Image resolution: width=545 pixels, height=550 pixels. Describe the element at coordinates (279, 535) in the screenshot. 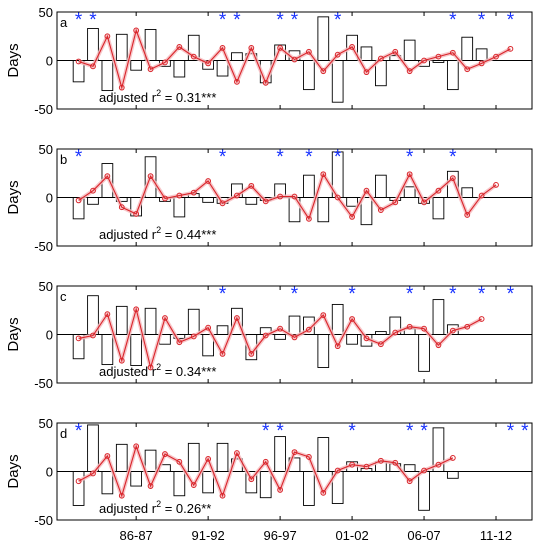

I see `x-tick-label: 96-97` at that location.